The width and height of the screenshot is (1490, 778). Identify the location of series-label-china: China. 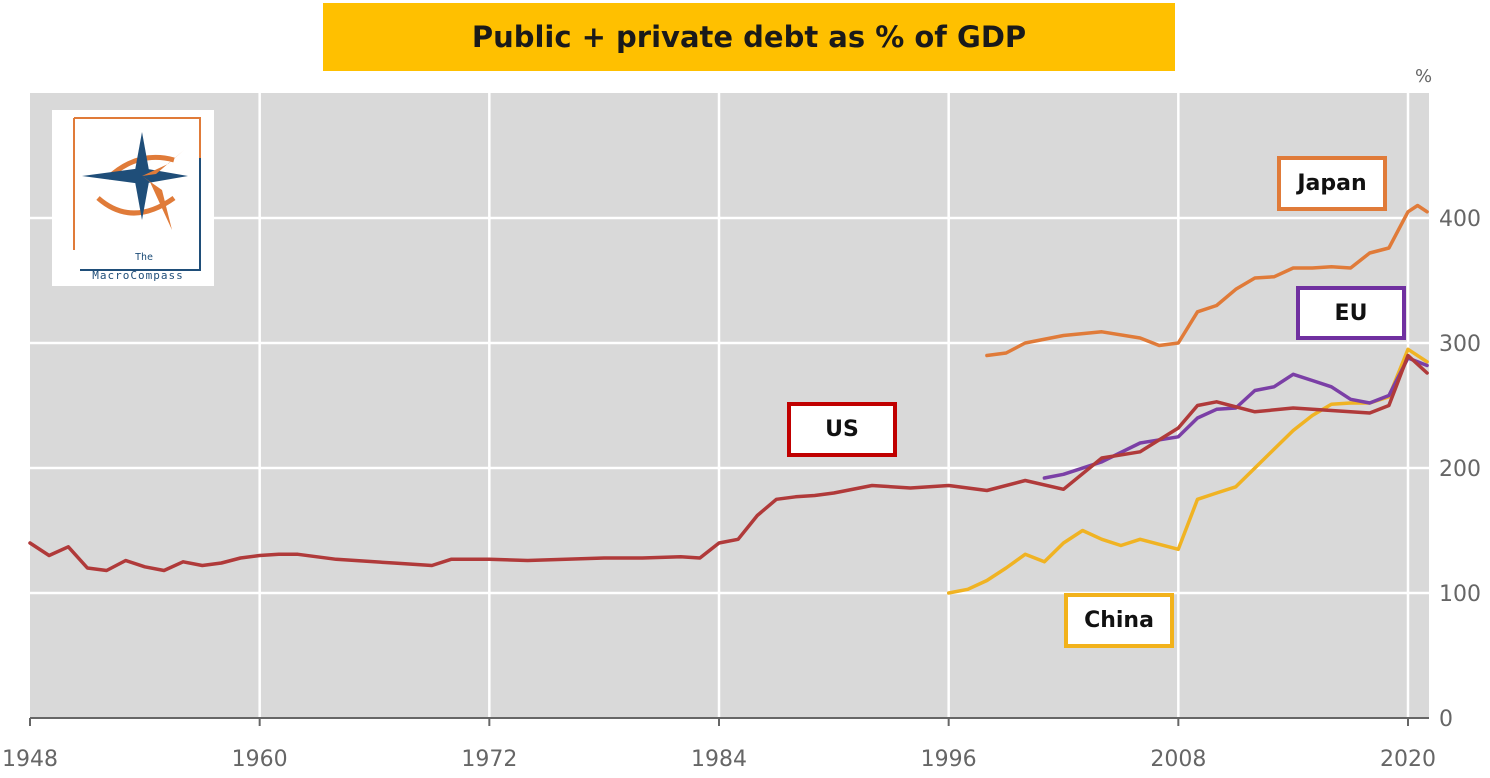
(1119, 620).